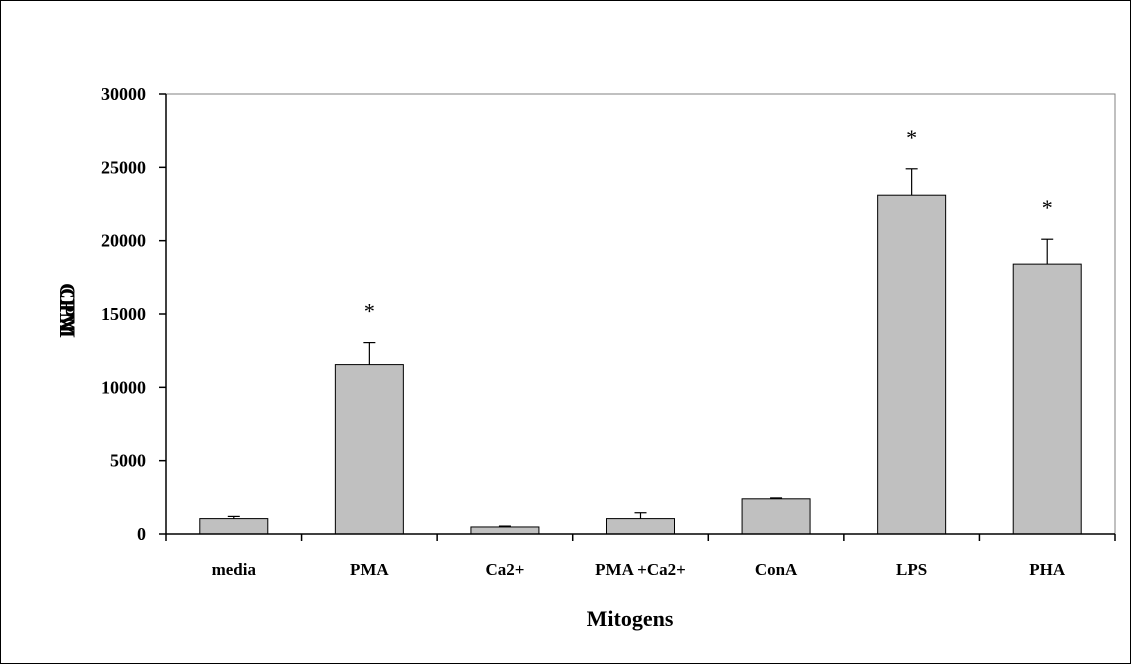  Describe the element at coordinates (504, 569) in the screenshot. I see `x-tick-label: Ca2+` at that location.